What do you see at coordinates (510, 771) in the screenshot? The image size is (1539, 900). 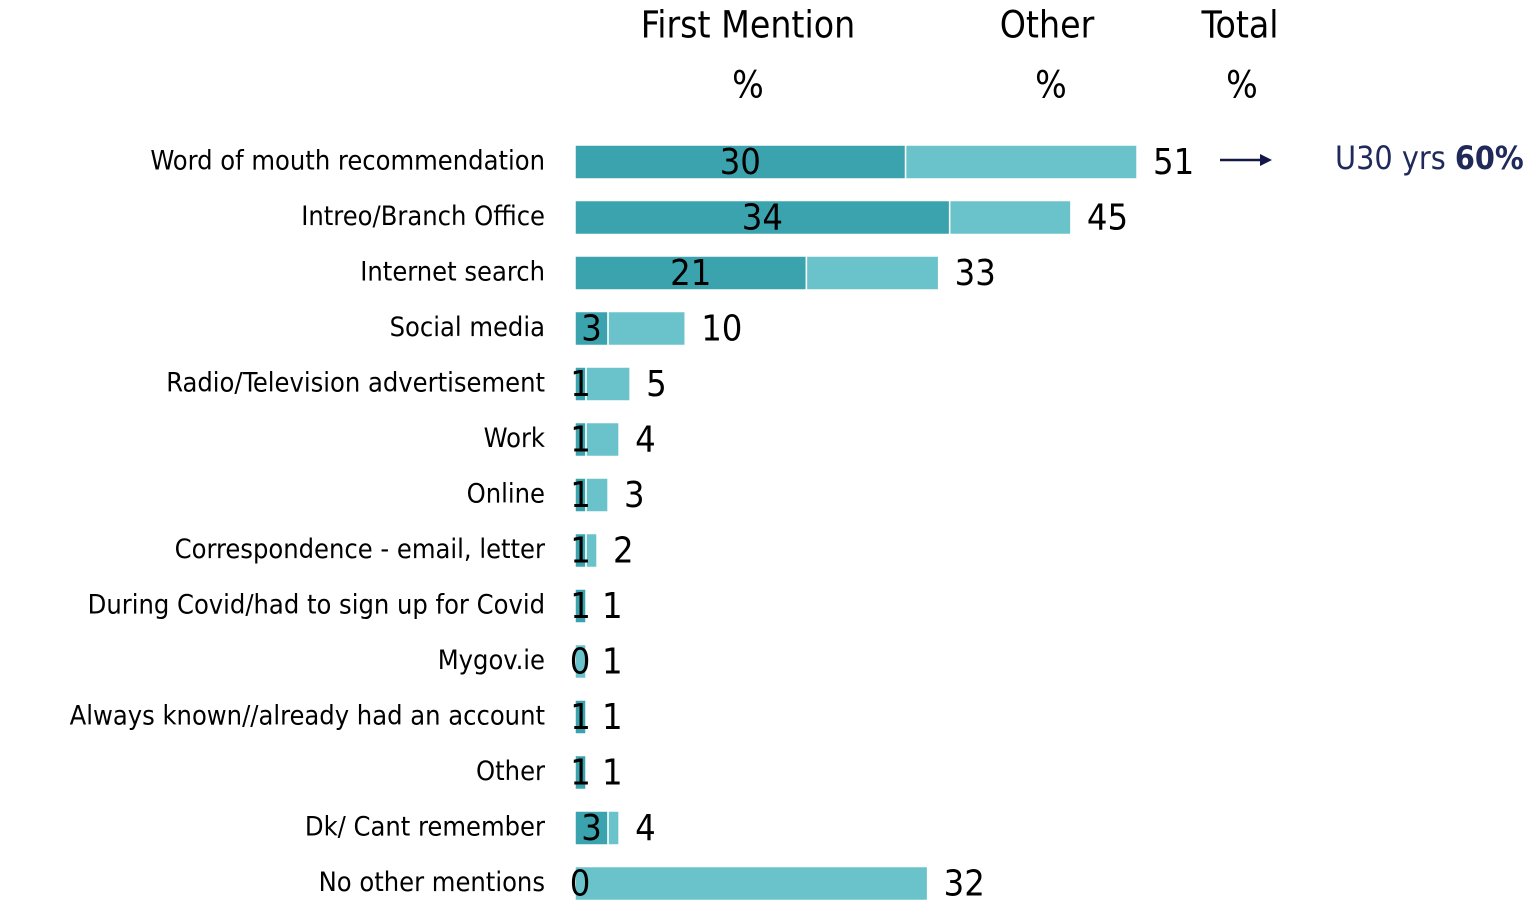 I see `category-label: Other` at bounding box center [510, 771].